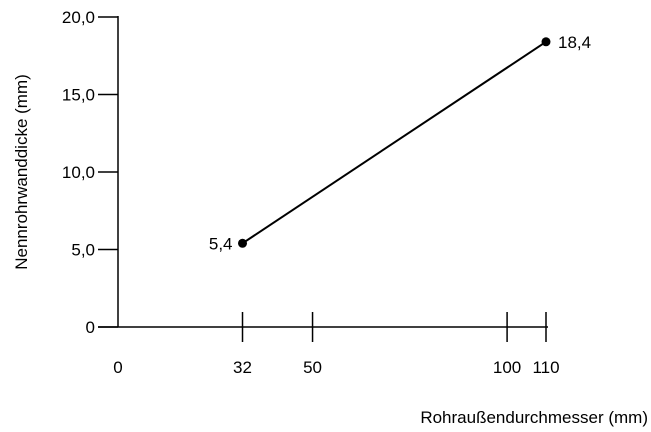 The image size is (651, 432). What do you see at coordinates (78, 17) in the screenshot?
I see `y-tick-label: 20,0` at bounding box center [78, 17].